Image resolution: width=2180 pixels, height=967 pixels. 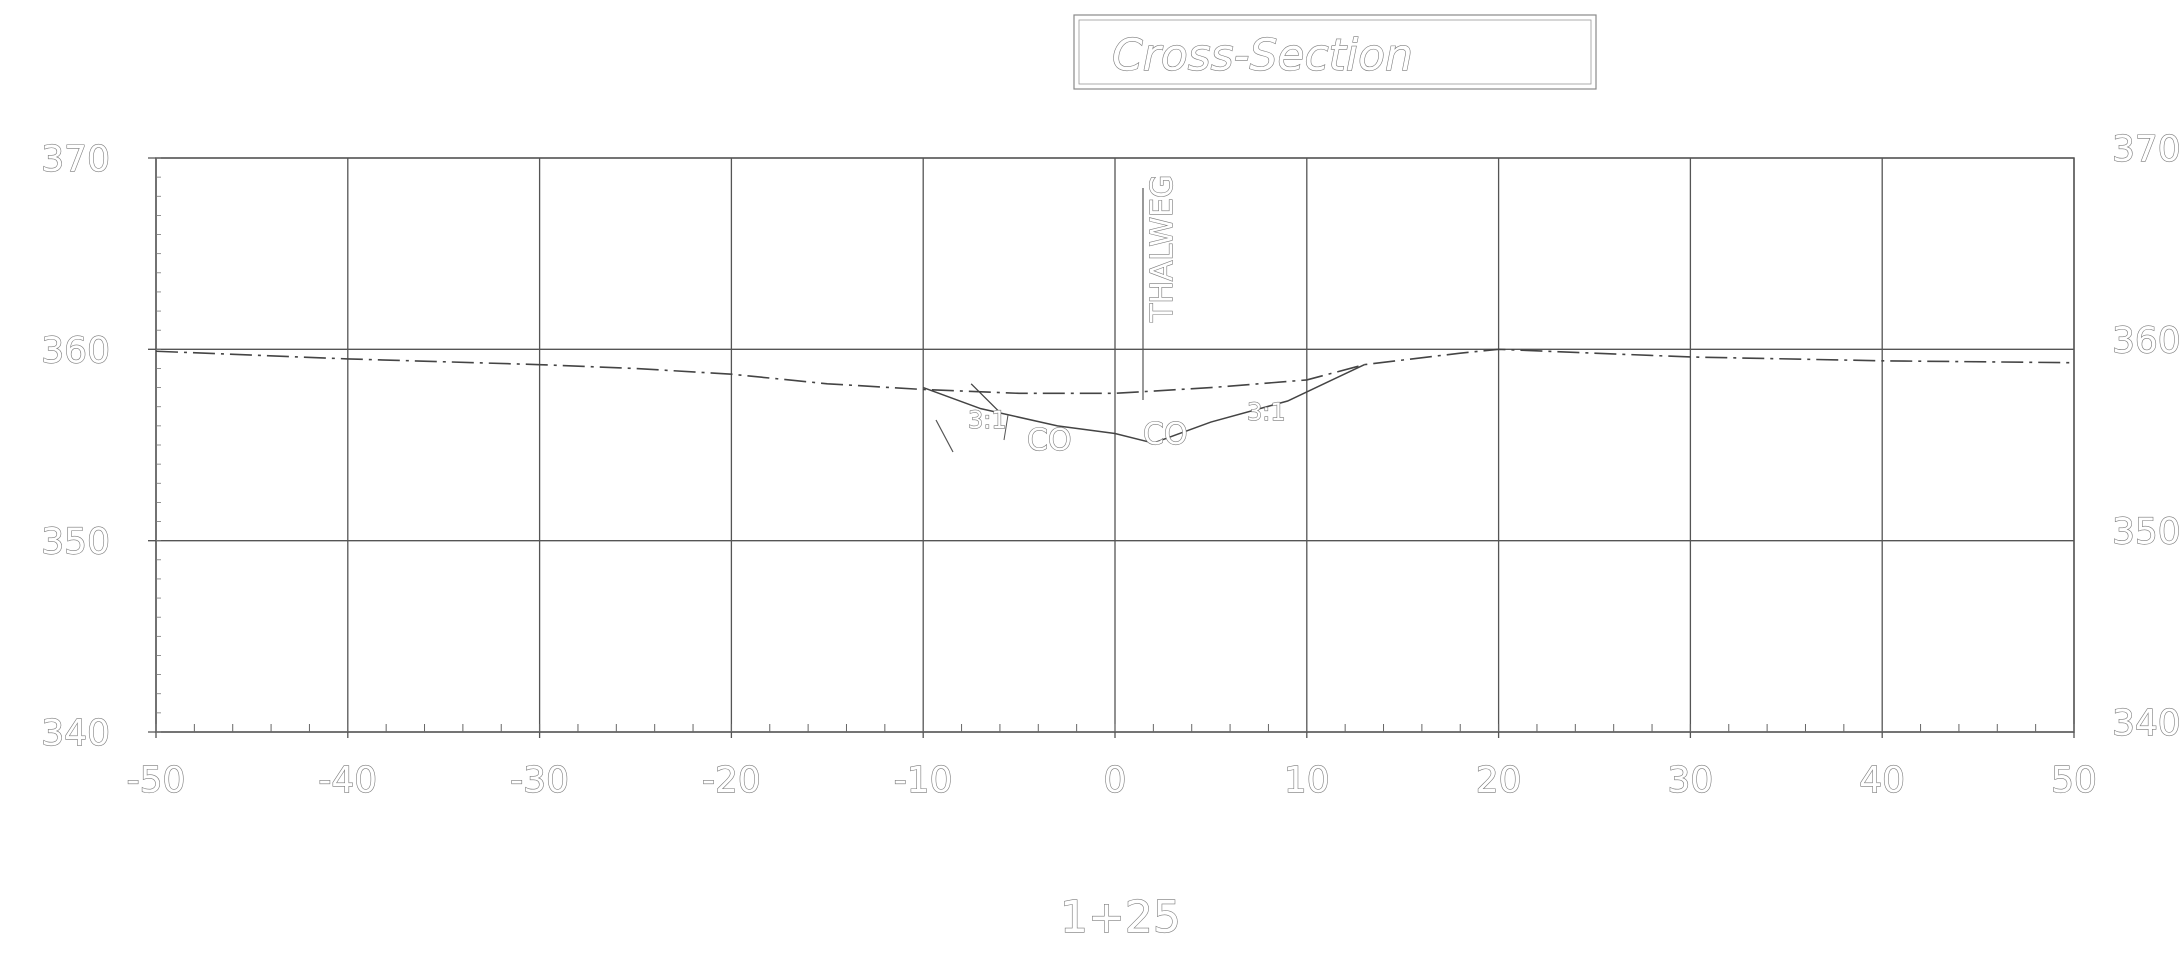 What do you see at coordinates (75, 733) in the screenshot?
I see `y-tick-label-left: 340` at bounding box center [75, 733].